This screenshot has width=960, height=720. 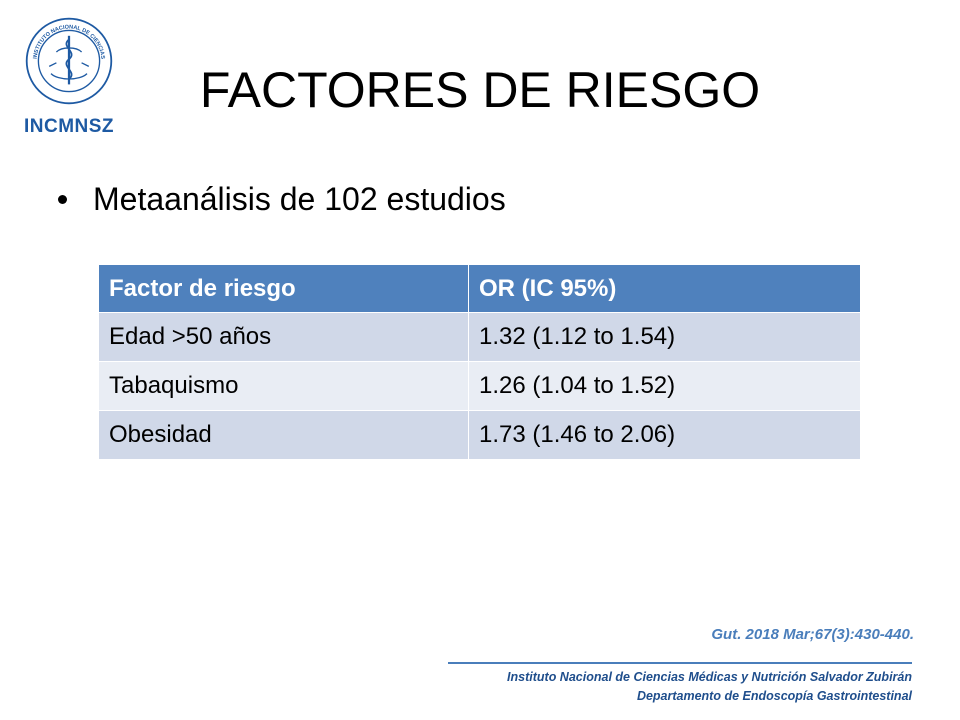 I want to click on cell-factor: Obesidad, so click(x=283, y=435).